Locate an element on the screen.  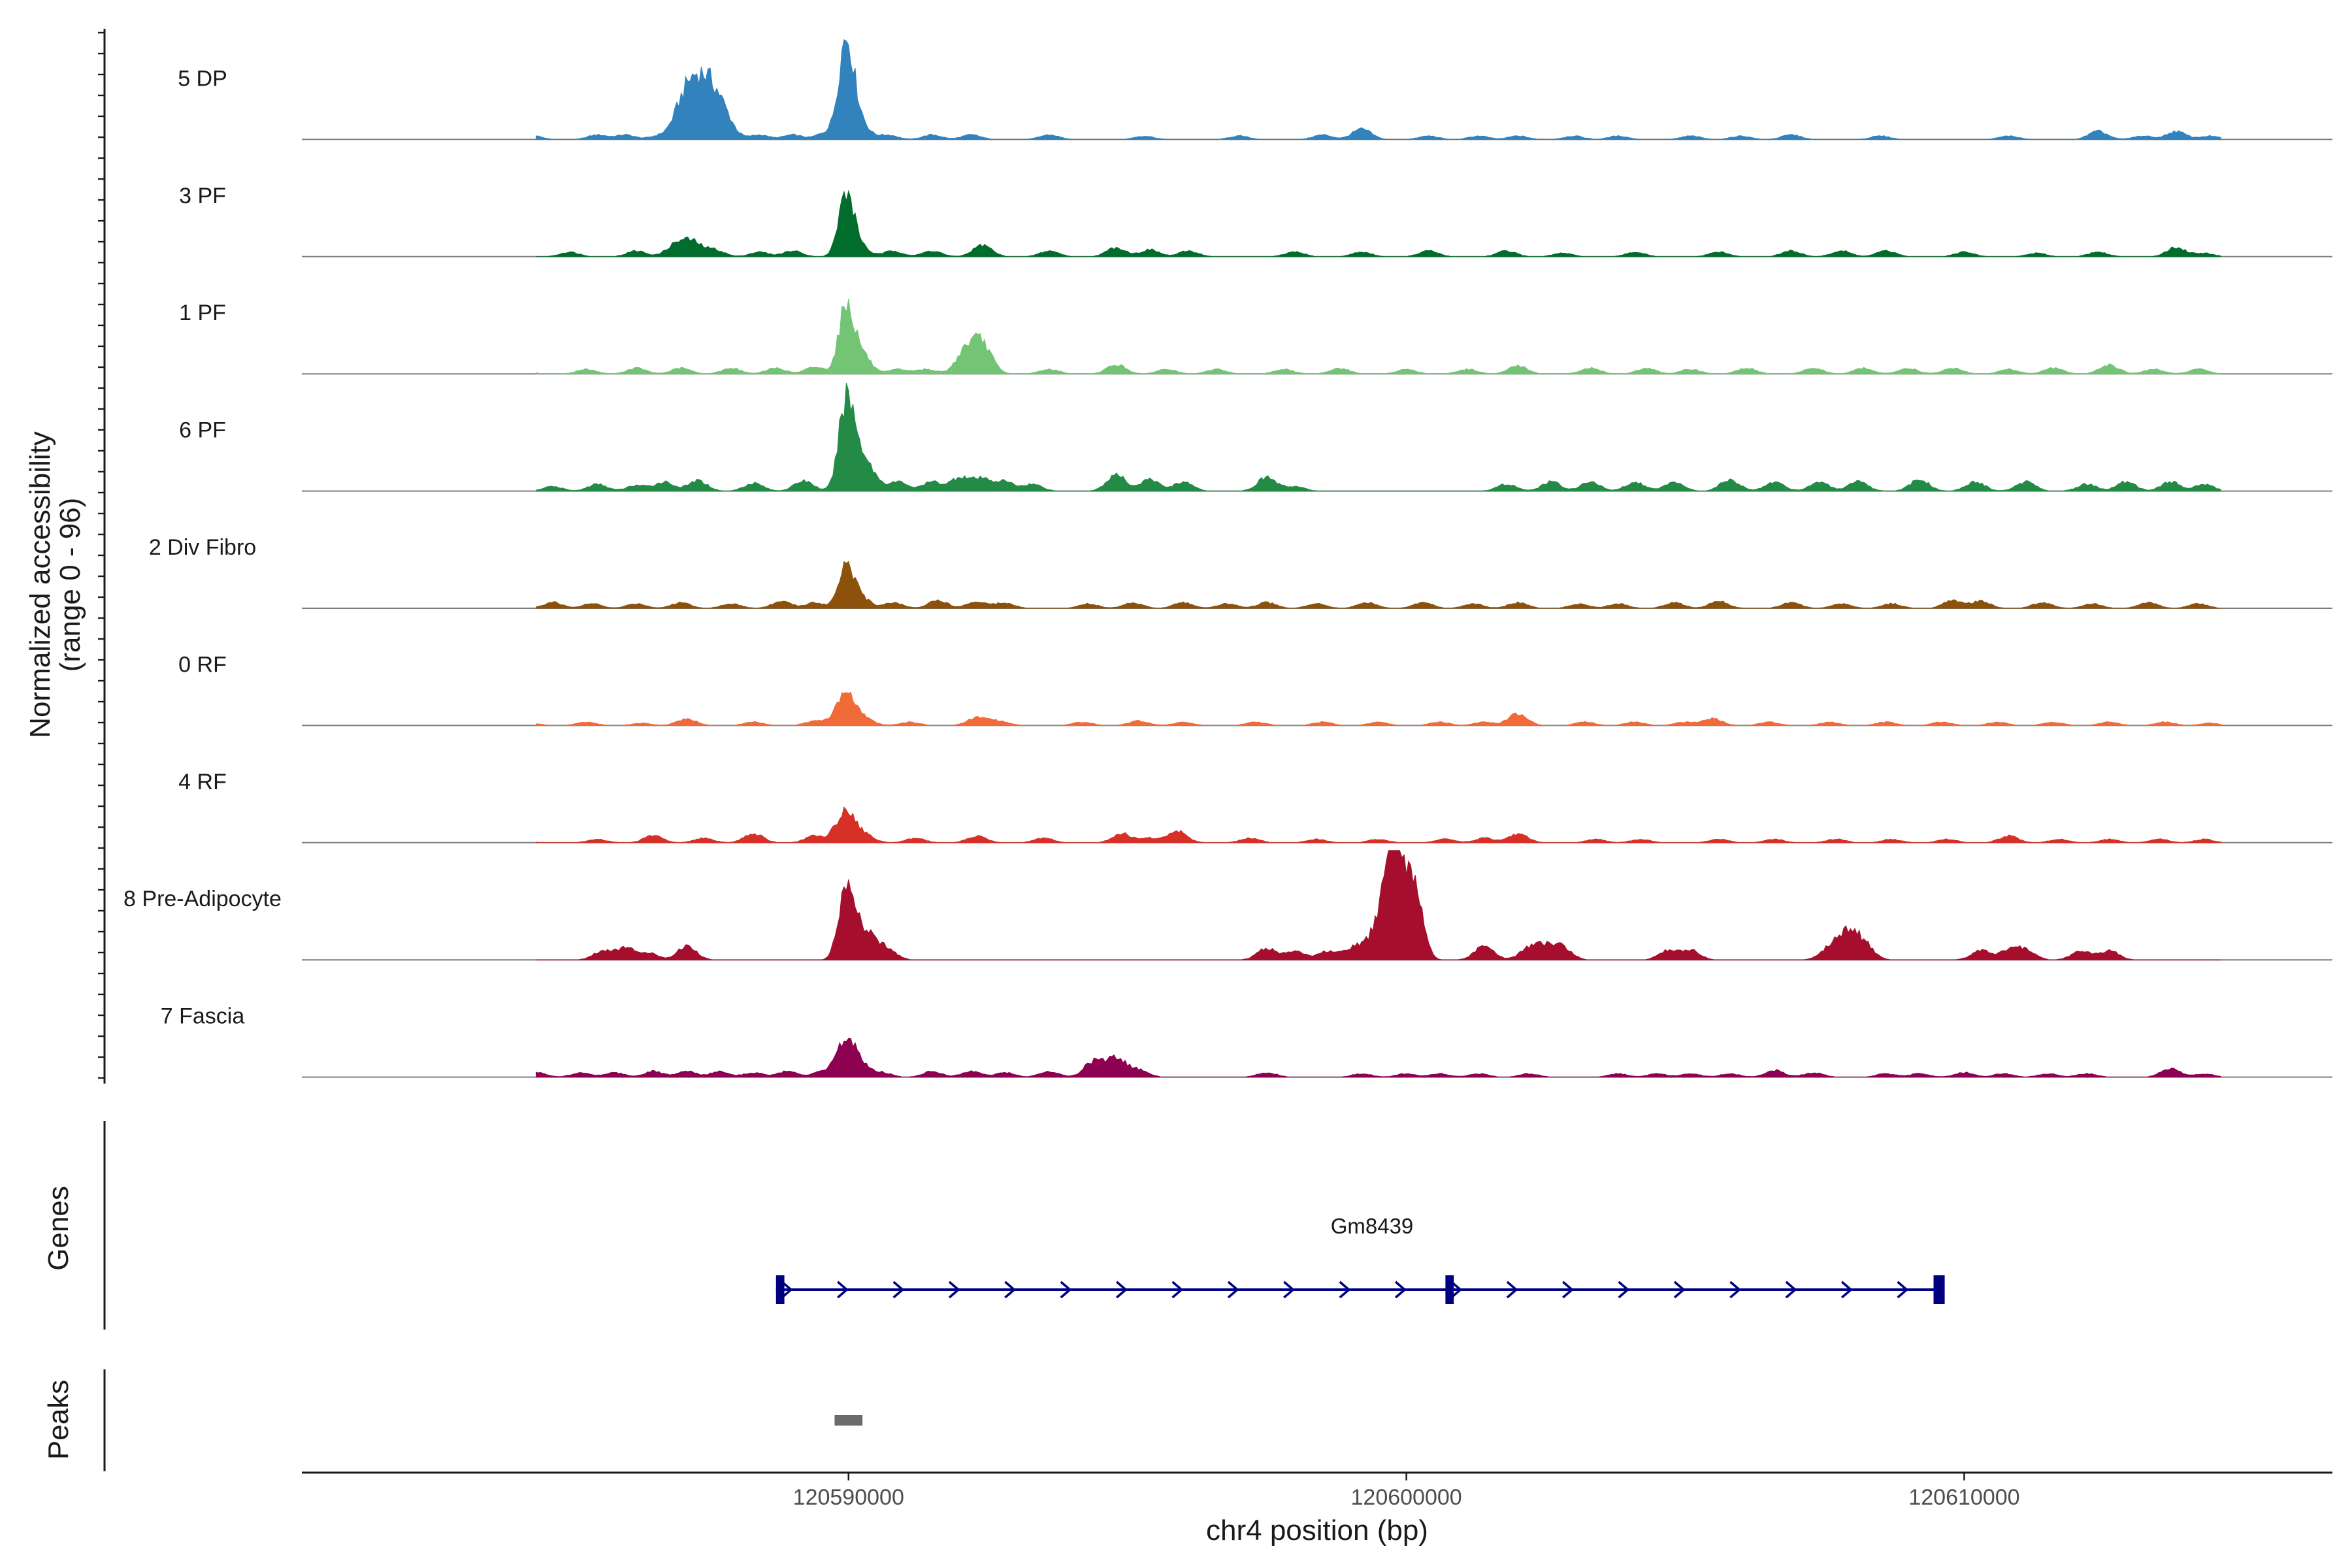
track-label: 2 Div Fibro is located at coordinates (202, 547).